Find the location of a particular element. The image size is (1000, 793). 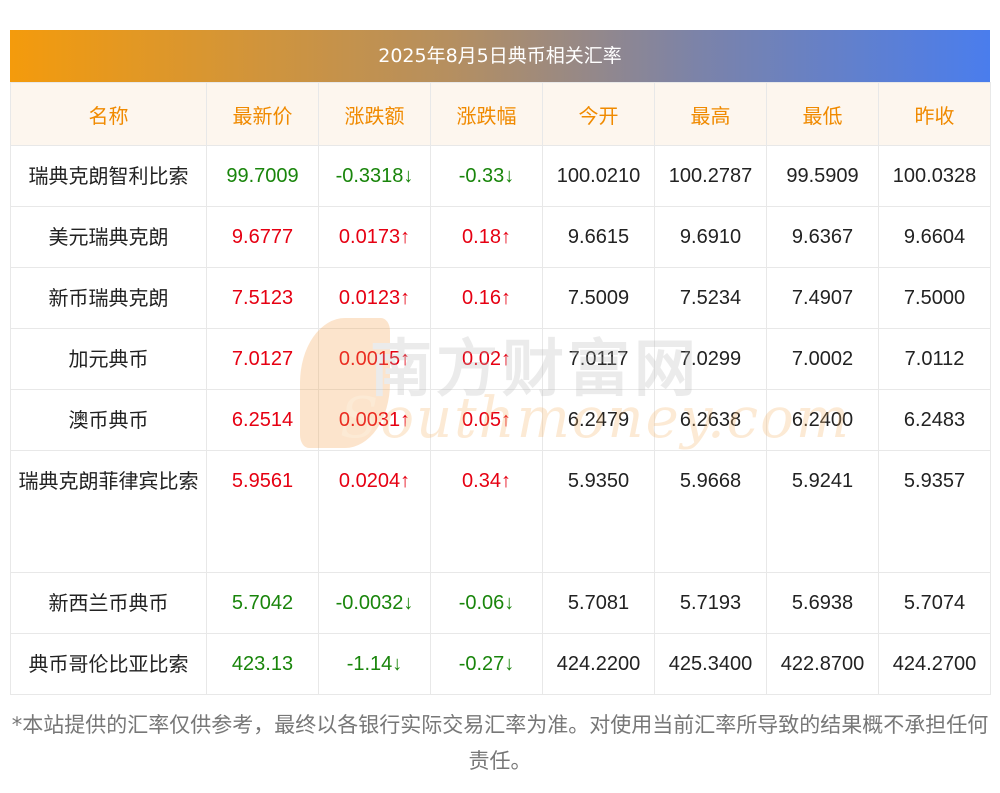

latest-price: 7.0127 is located at coordinates (262, 359).